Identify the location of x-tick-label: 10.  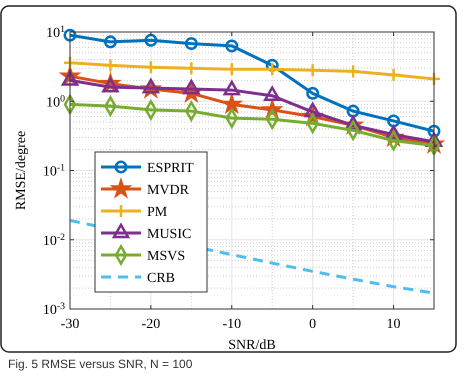
(393, 324).